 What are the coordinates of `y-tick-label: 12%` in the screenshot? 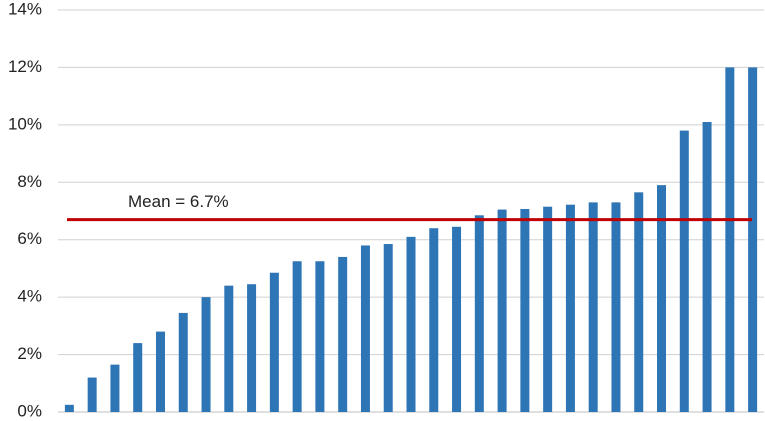 It's located at (25, 66).